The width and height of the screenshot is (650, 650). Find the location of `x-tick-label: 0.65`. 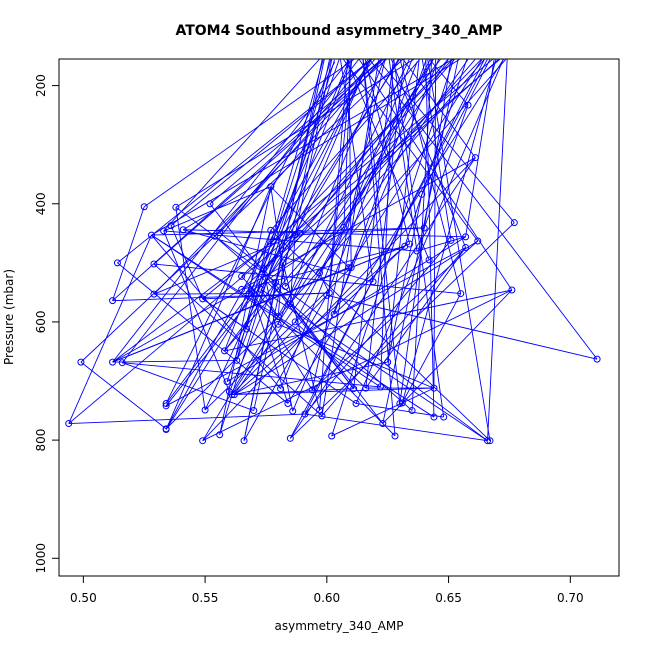

x-tick-label: 0.65 is located at coordinates (448, 598).